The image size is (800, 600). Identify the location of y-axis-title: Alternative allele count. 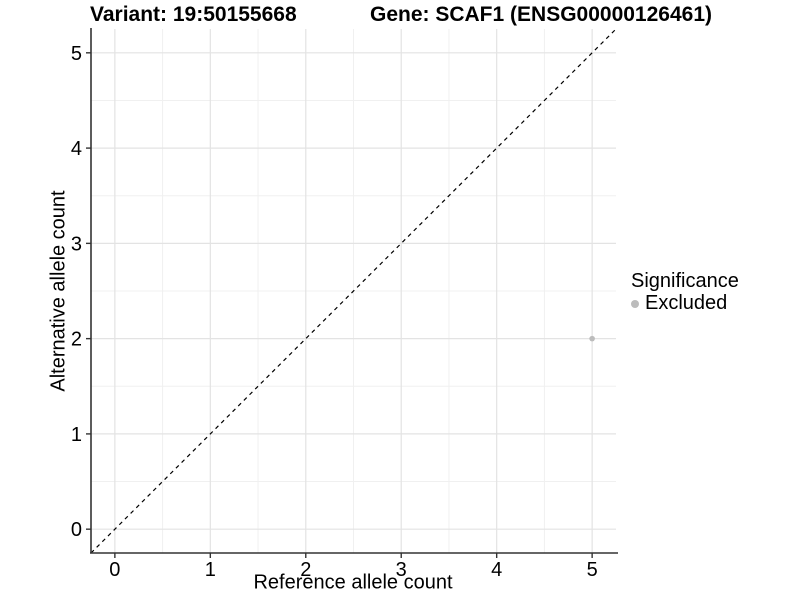
(58, 291).